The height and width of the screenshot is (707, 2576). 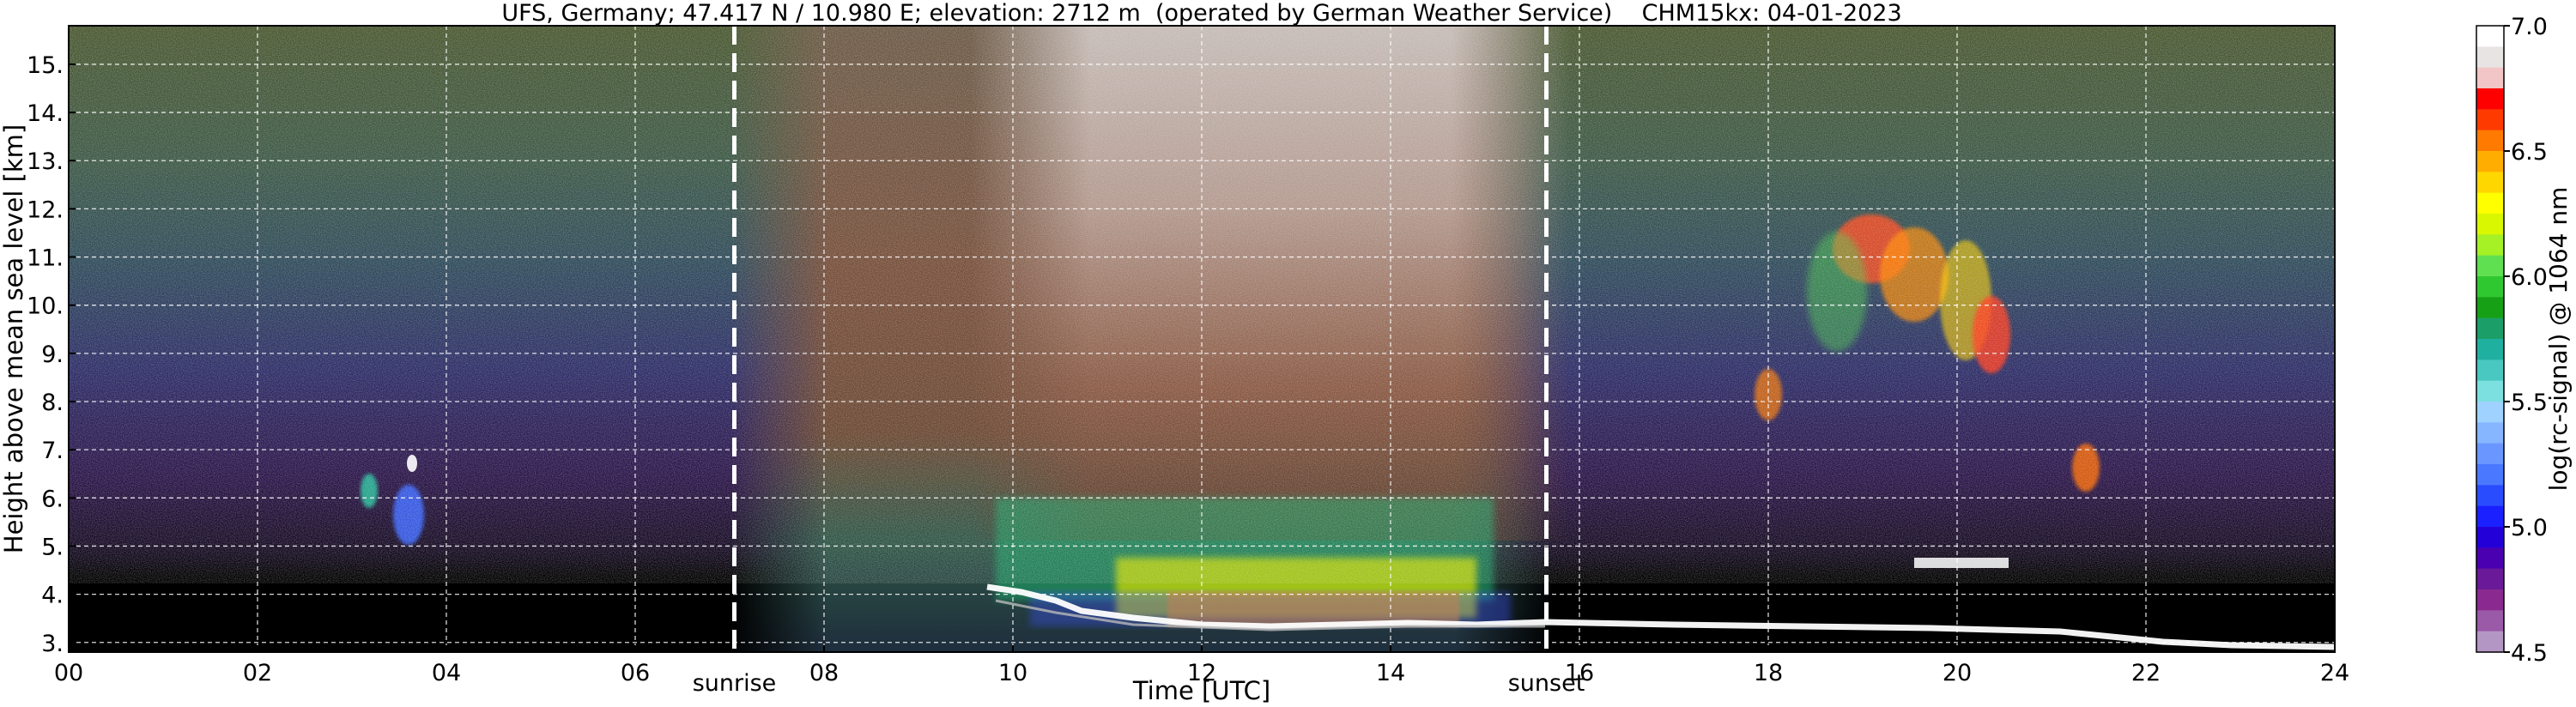 I want to click on x-tick-label: 04, so click(x=446, y=673).